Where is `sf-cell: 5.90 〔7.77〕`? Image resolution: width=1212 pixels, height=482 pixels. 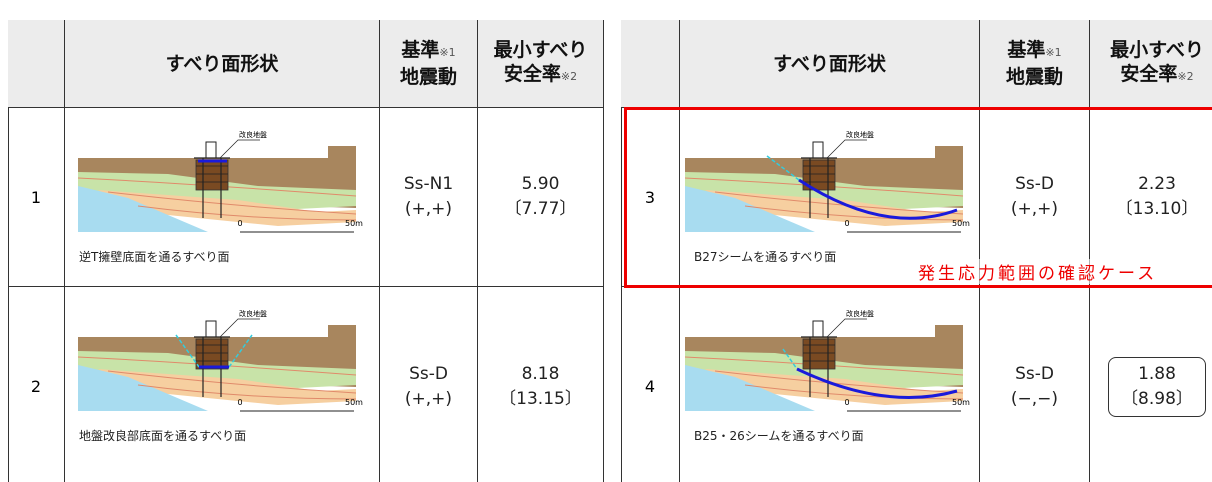
sf-cell: 5.90 〔7.77〕 is located at coordinates (541, 197).